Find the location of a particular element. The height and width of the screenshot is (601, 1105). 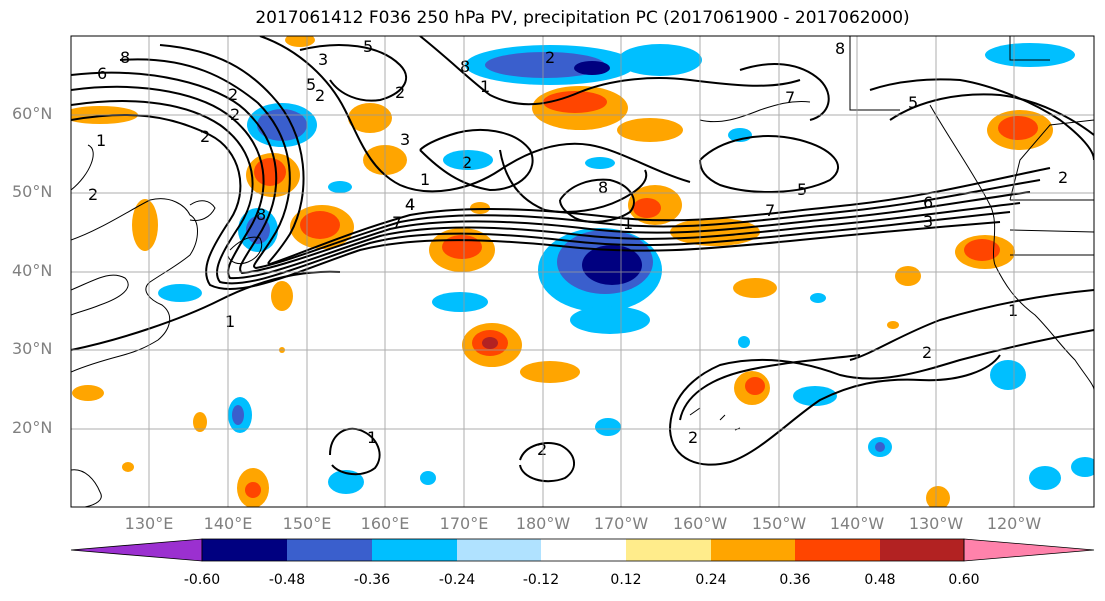

lon-label: 160°E is located at coordinates (385, 523).